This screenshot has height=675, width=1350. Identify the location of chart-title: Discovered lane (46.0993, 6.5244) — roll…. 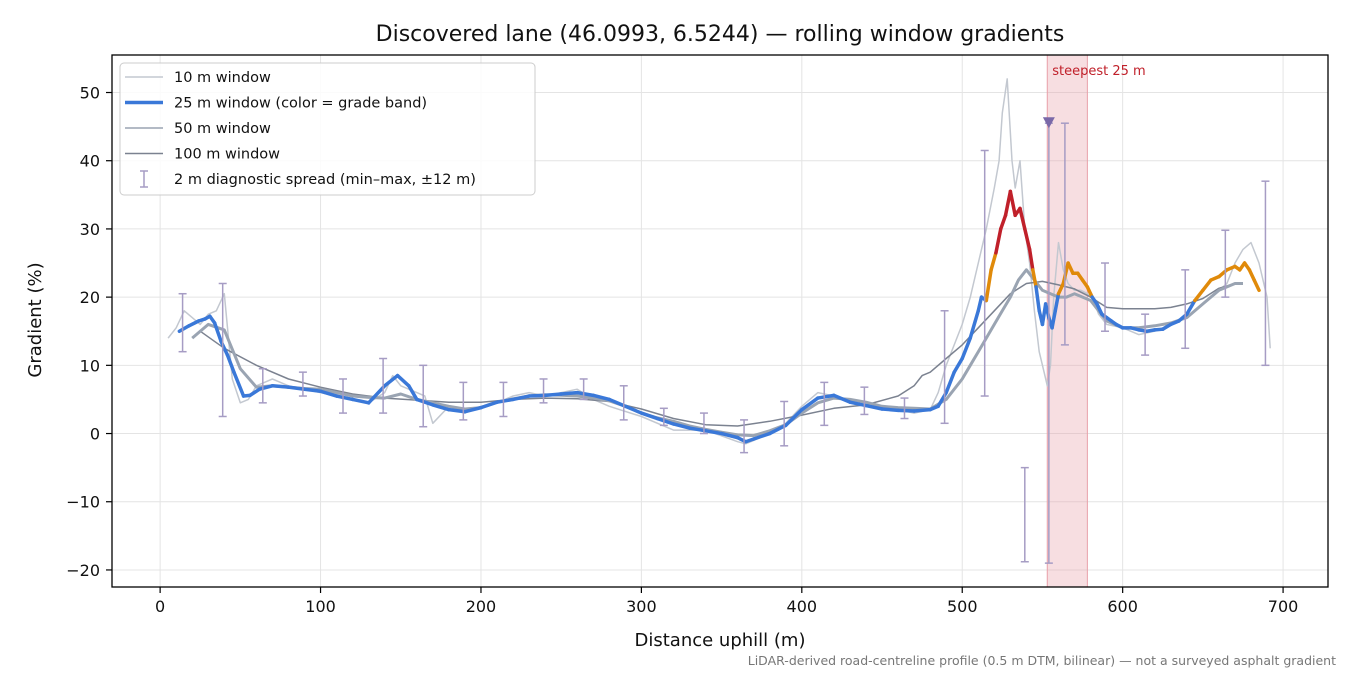
(720, 34).